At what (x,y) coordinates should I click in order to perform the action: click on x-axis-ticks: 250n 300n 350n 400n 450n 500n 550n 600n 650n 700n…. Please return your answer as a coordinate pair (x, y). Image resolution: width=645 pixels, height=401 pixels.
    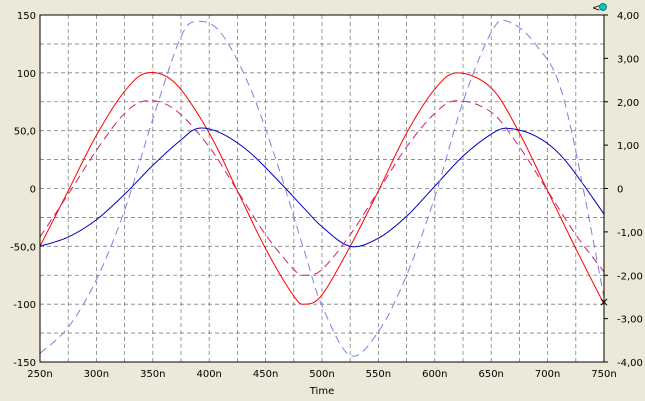
    Looking at the image, I should click on (321, 374).